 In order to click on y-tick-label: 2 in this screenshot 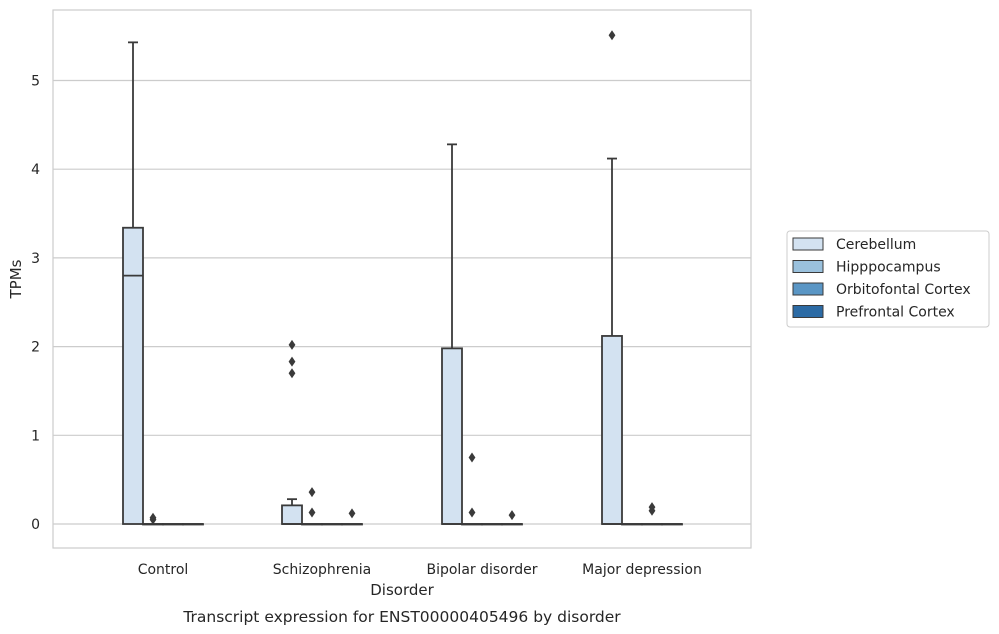, I will do `click(35, 348)`.